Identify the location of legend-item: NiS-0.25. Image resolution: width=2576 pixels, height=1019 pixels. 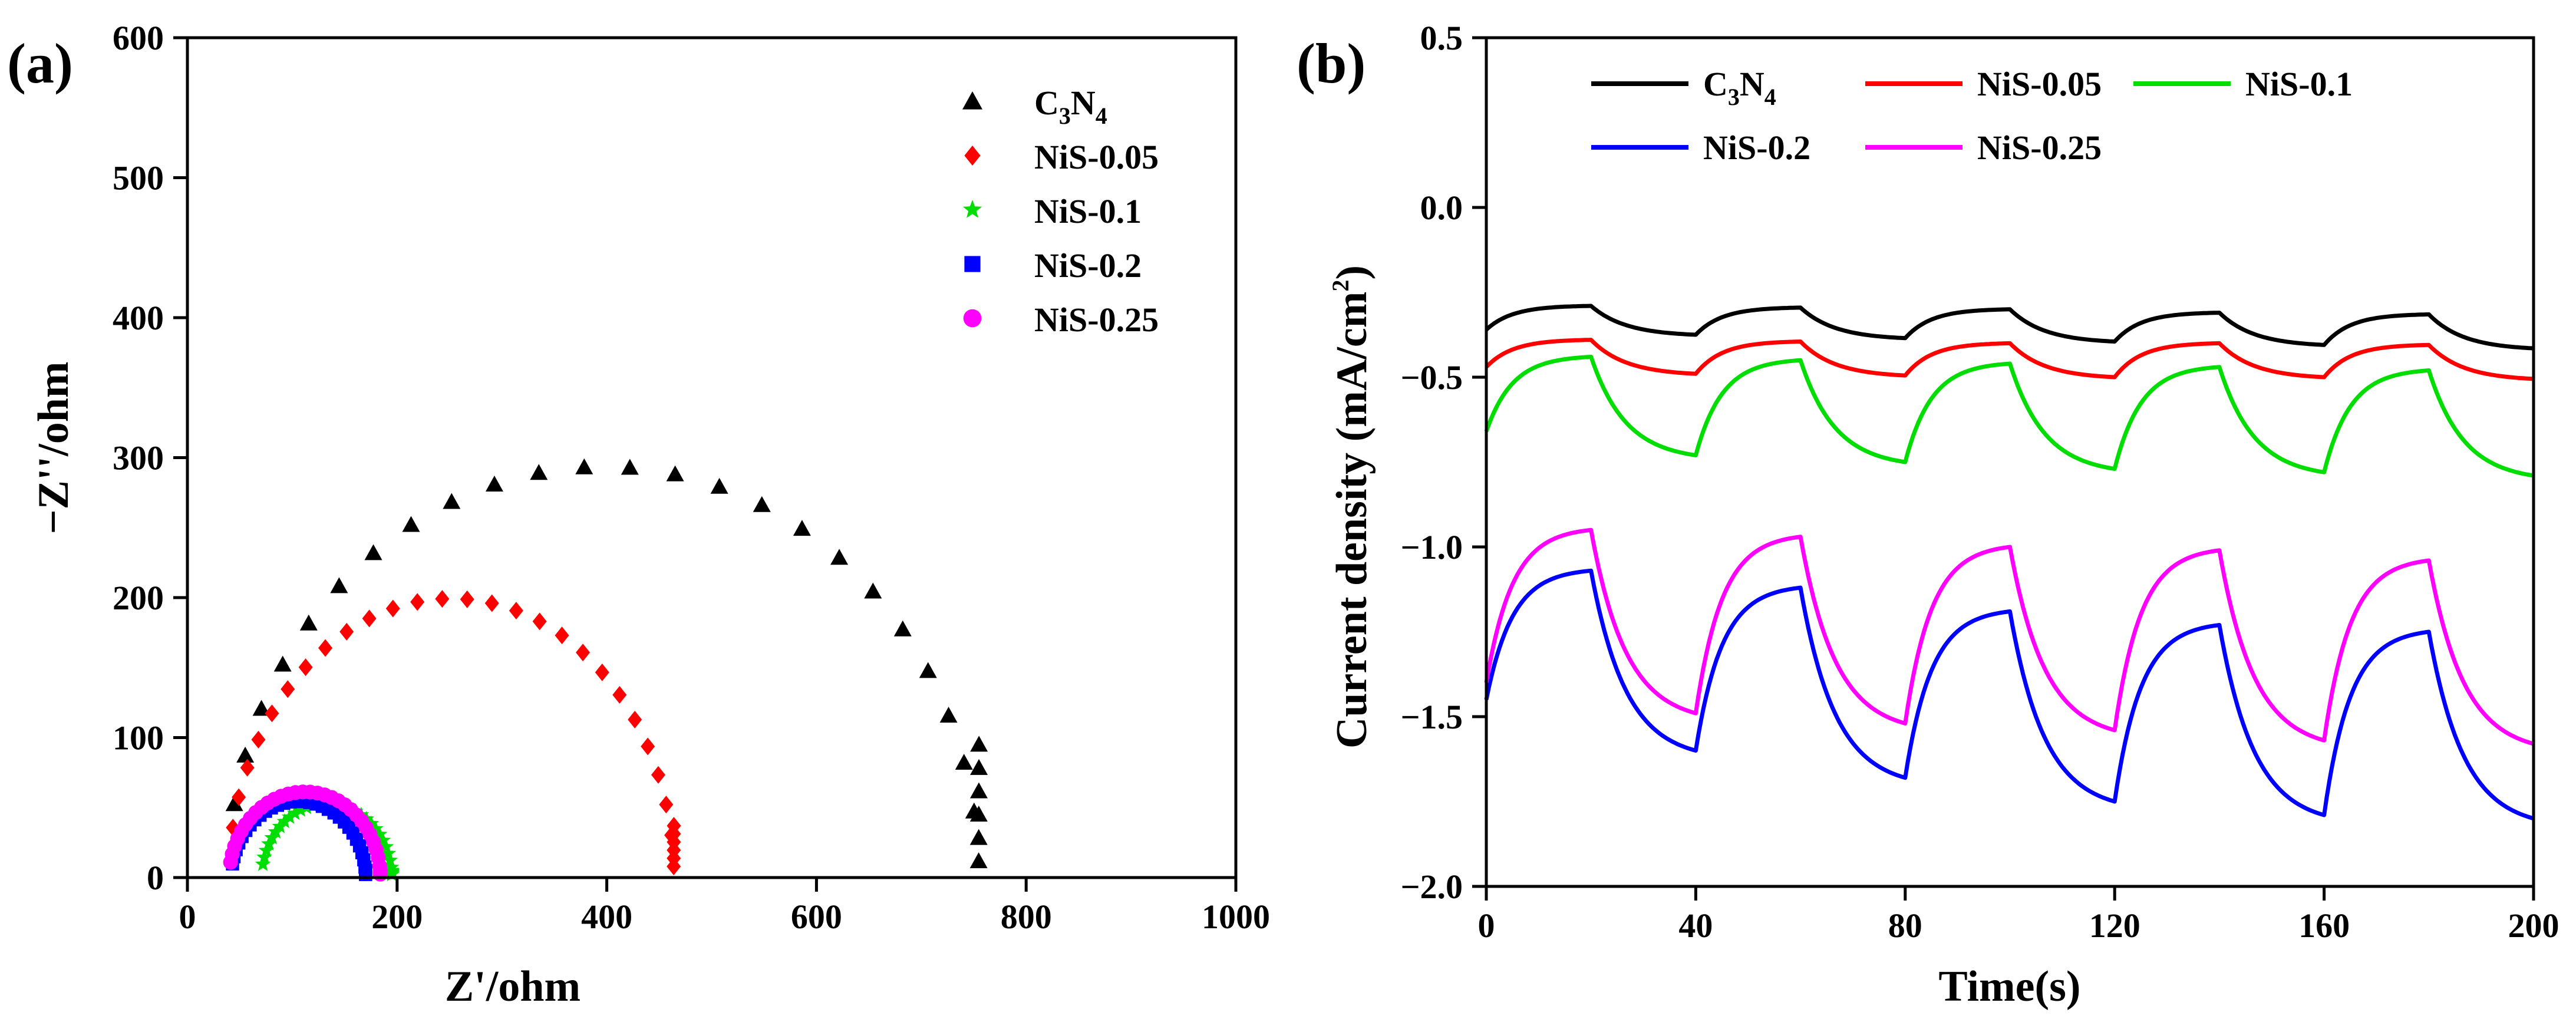
(1984, 147).